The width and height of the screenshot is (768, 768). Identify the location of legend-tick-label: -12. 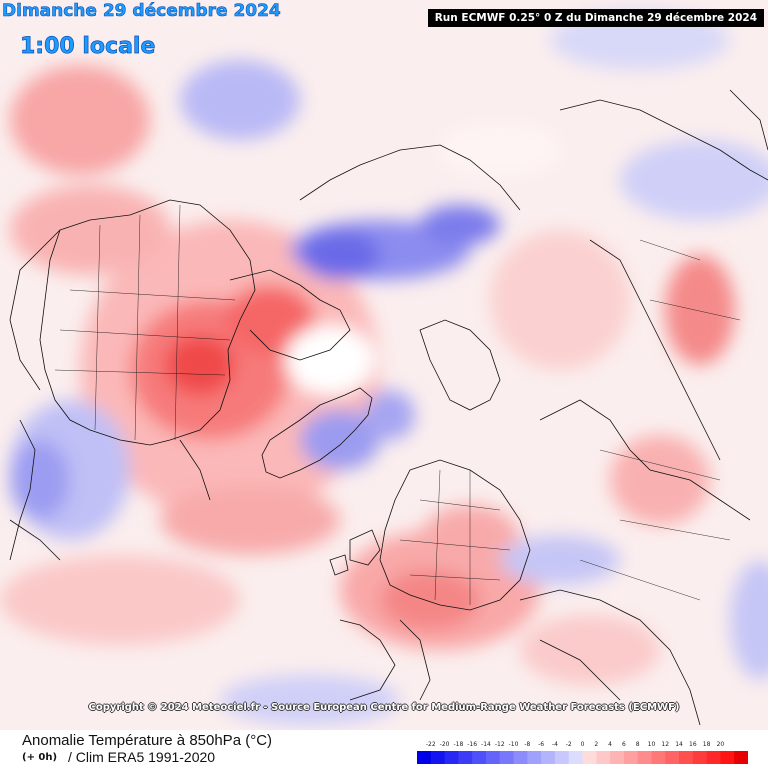
(500, 744).